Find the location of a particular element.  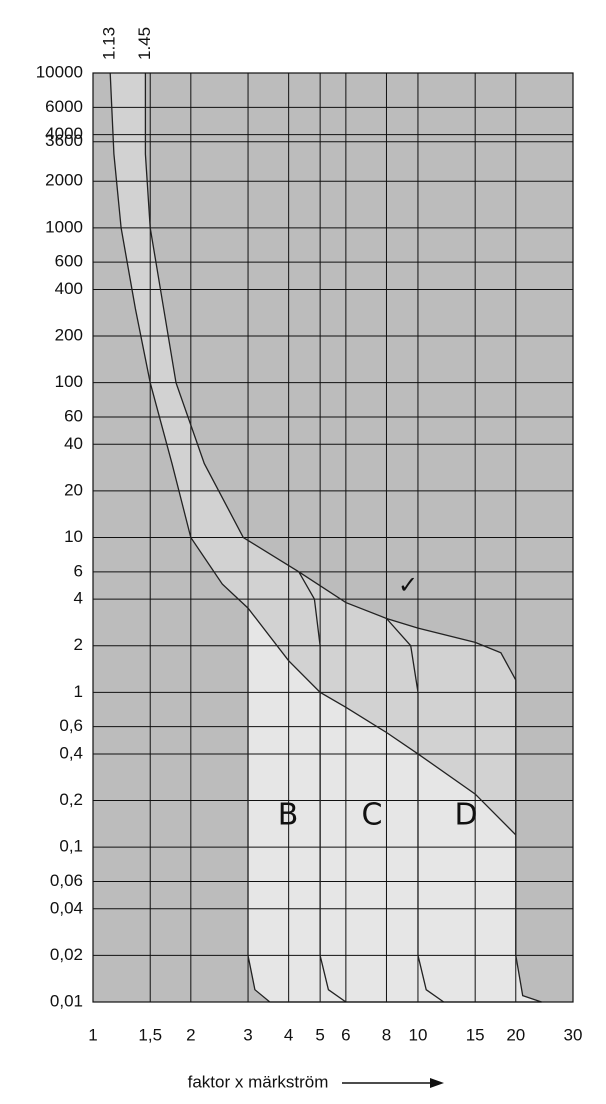

y-tick-label: 0,04 is located at coordinates (66, 907).